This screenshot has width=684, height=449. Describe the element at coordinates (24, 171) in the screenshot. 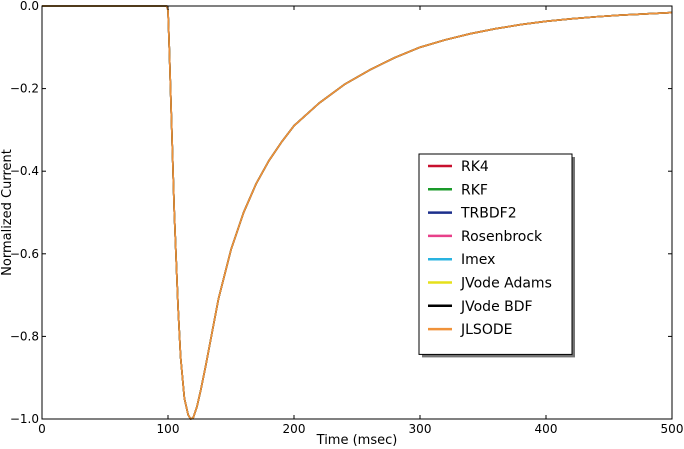

I see `y-tick-label: −0.4` at that location.